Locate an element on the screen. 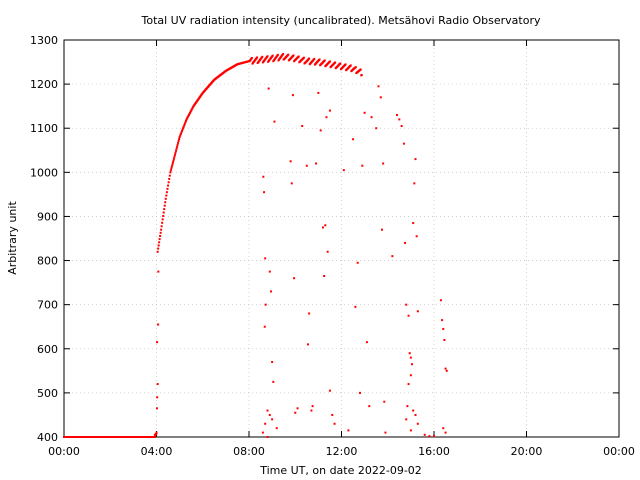 The image size is (640, 480). x-tick-label: 00:00 is located at coordinates (64, 451).